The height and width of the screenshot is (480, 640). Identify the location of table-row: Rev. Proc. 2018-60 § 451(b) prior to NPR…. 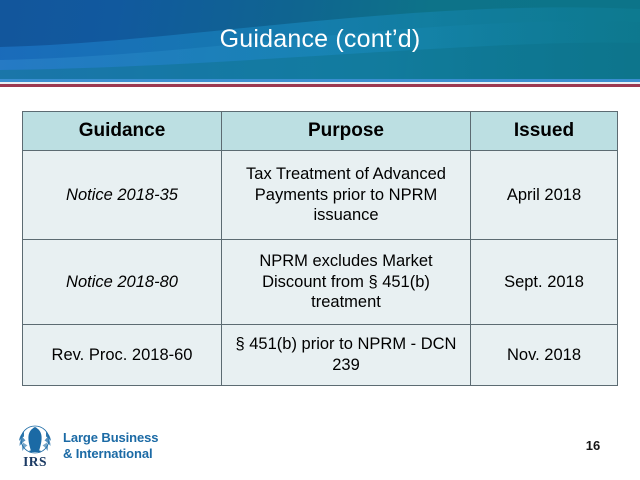
(320, 355).